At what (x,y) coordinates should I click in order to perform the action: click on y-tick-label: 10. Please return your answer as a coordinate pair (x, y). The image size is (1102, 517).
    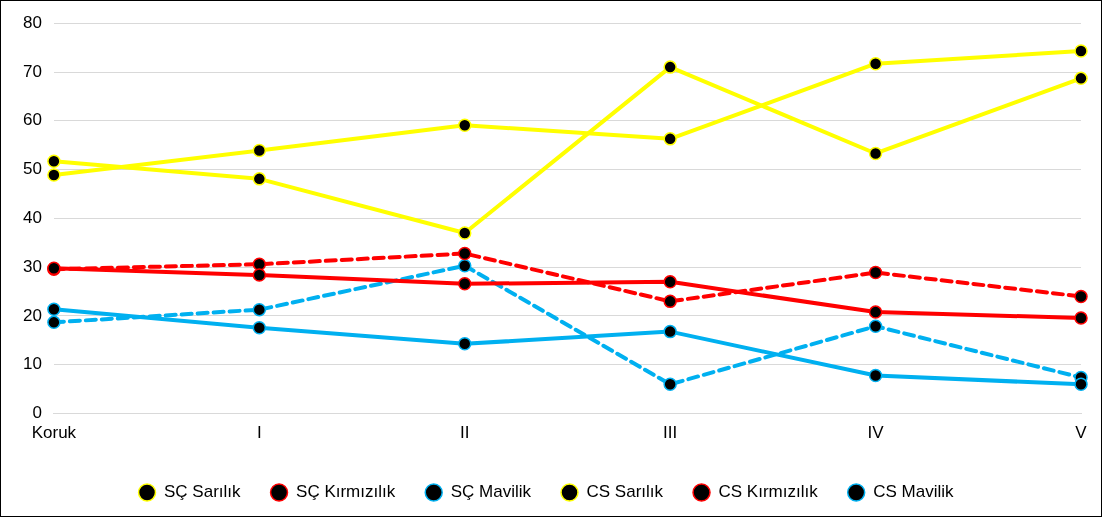
    Looking at the image, I should click on (32, 364).